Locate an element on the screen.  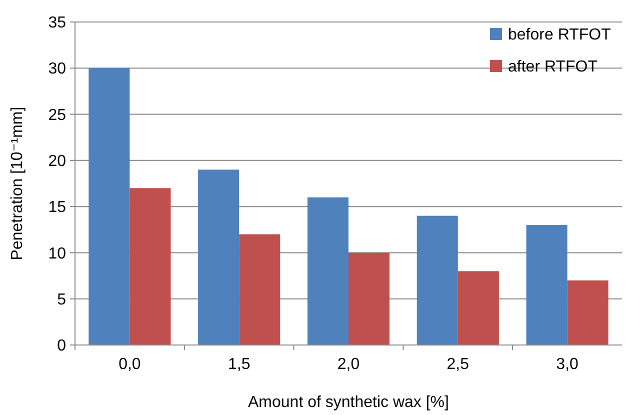
y-tick-label: 15 is located at coordinates (57, 207).